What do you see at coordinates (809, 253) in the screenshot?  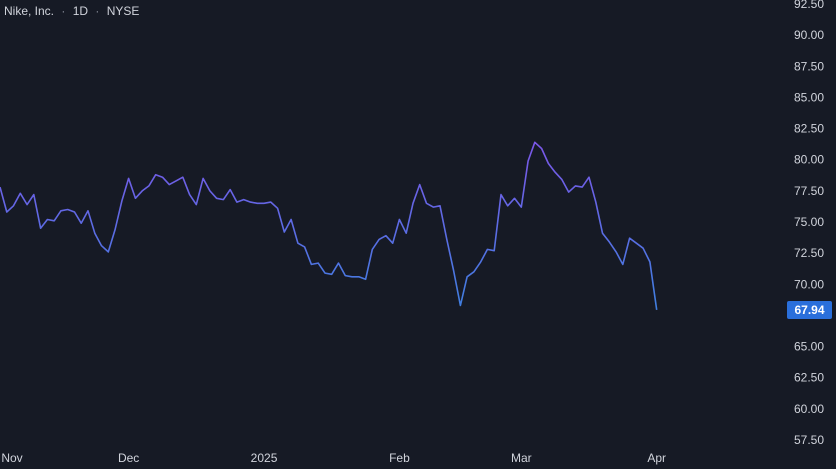 I see `price-tick-label: 72.50` at bounding box center [809, 253].